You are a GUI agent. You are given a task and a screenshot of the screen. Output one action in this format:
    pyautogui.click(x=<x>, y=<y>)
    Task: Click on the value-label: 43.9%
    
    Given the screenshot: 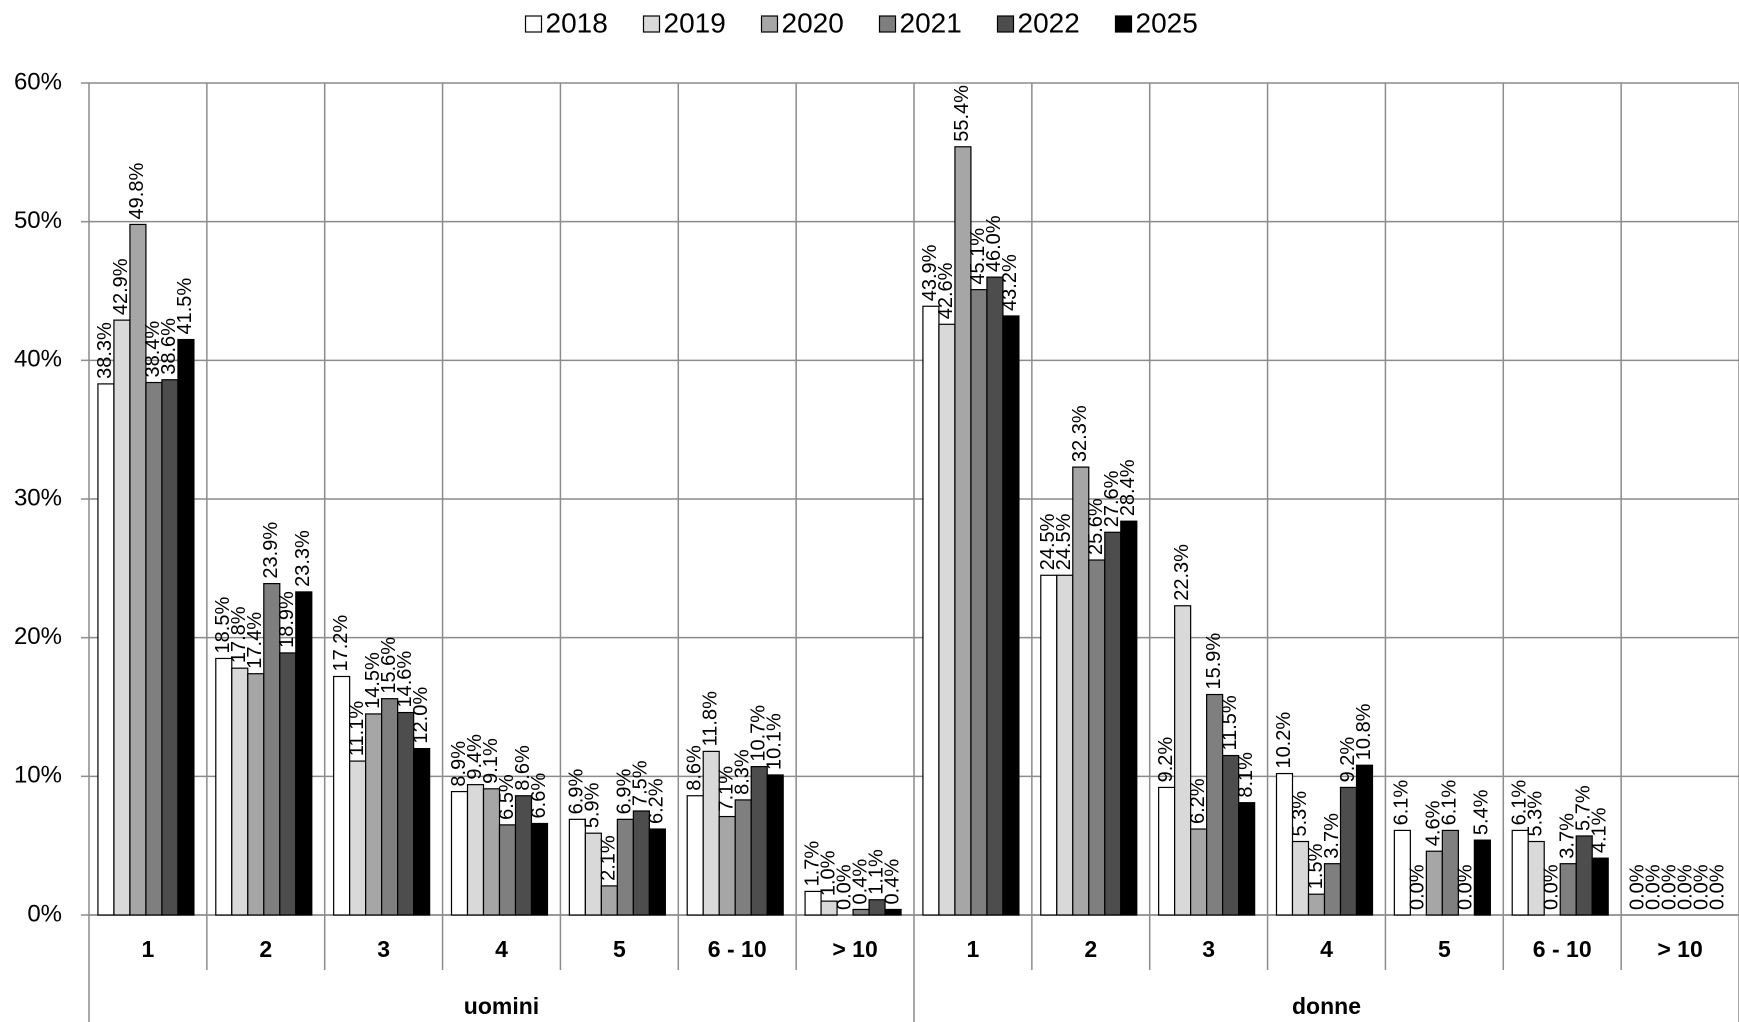 What is the action you would take?
    pyautogui.click(x=930, y=272)
    